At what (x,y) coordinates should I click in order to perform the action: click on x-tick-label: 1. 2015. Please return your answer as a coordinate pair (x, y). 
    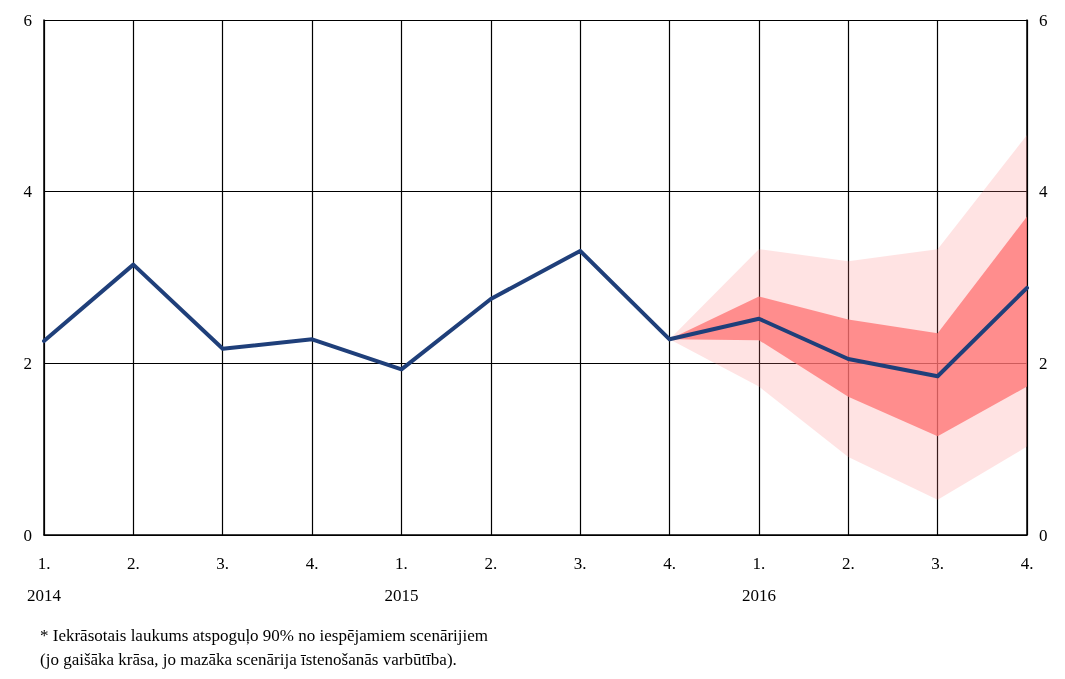
    Looking at the image, I should click on (401, 579).